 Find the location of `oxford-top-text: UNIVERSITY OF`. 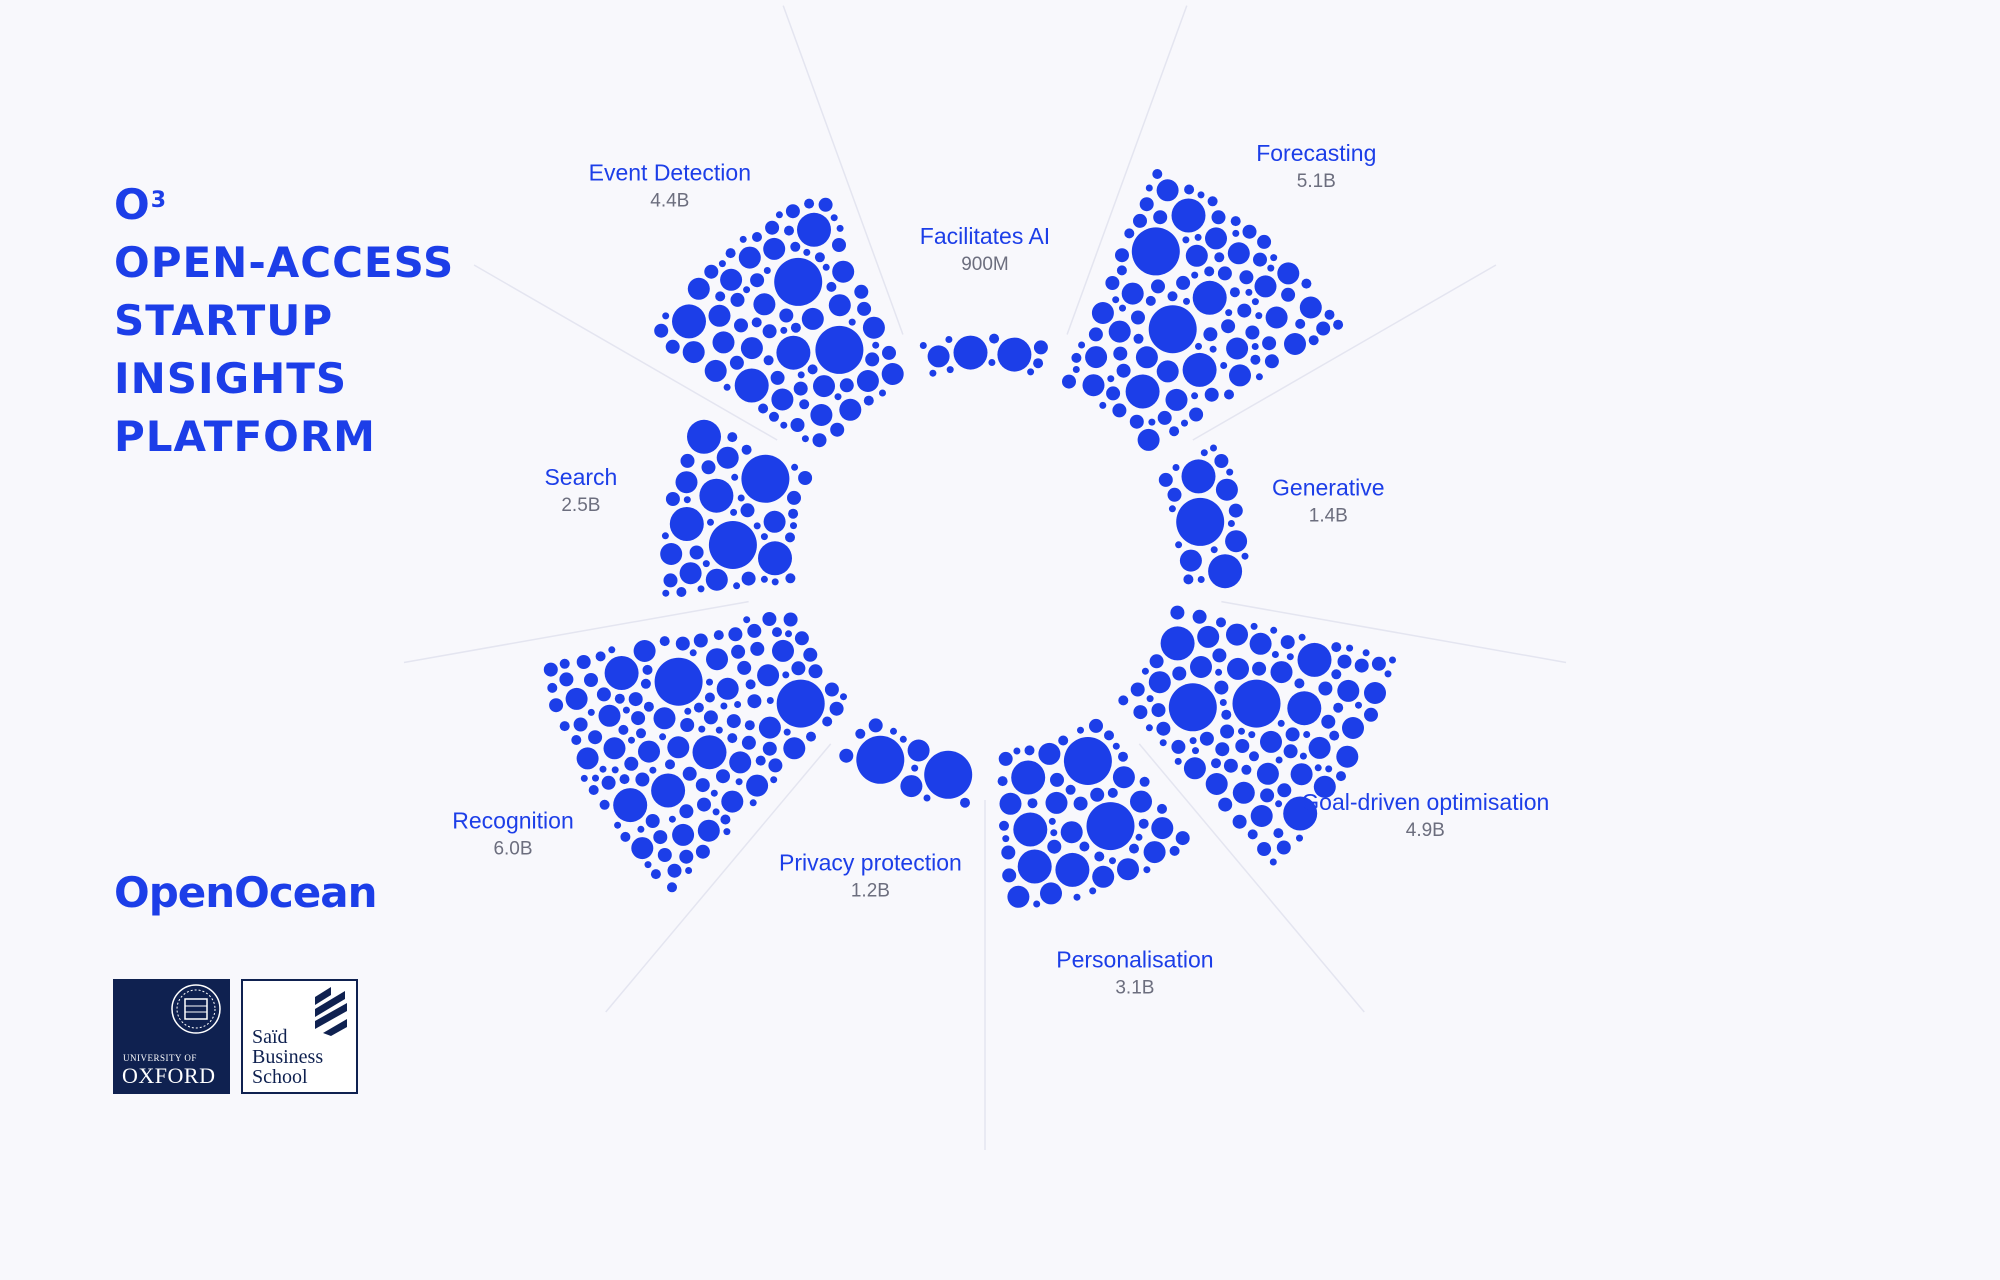

oxford-top-text: UNIVERSITY OF is located at coordinates (160, 1058).